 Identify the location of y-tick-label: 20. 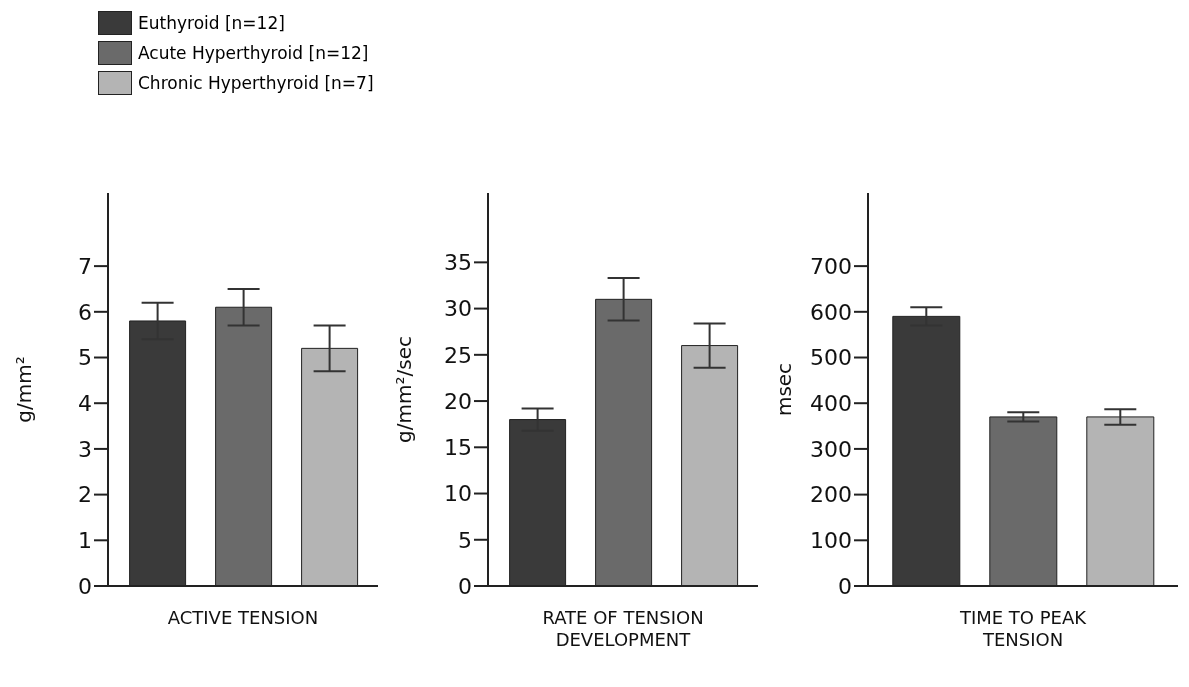
(458, 401).